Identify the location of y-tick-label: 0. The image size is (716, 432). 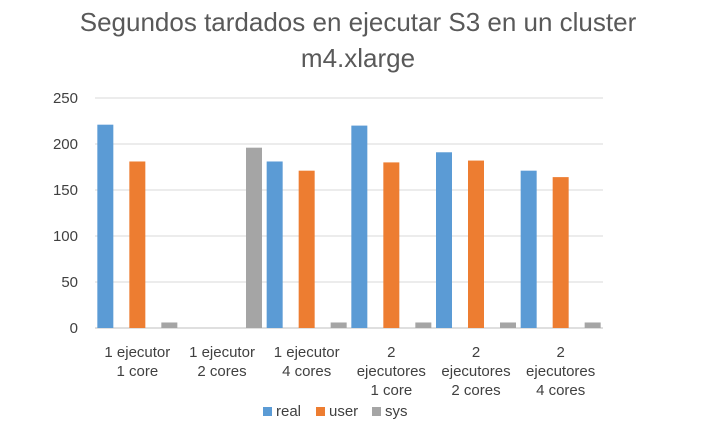
(74, 328).